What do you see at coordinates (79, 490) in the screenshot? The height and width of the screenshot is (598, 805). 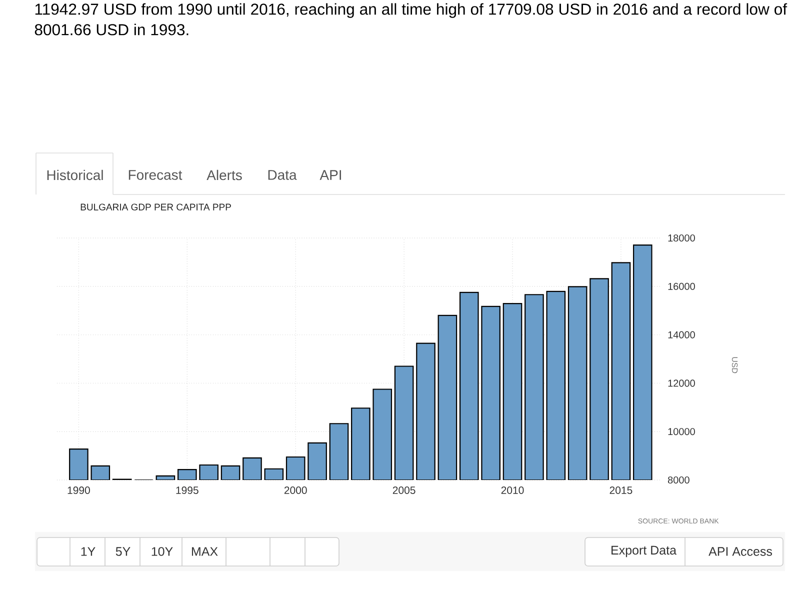 I see `x-tick-label: 1990` at bounding box center [79, 490].